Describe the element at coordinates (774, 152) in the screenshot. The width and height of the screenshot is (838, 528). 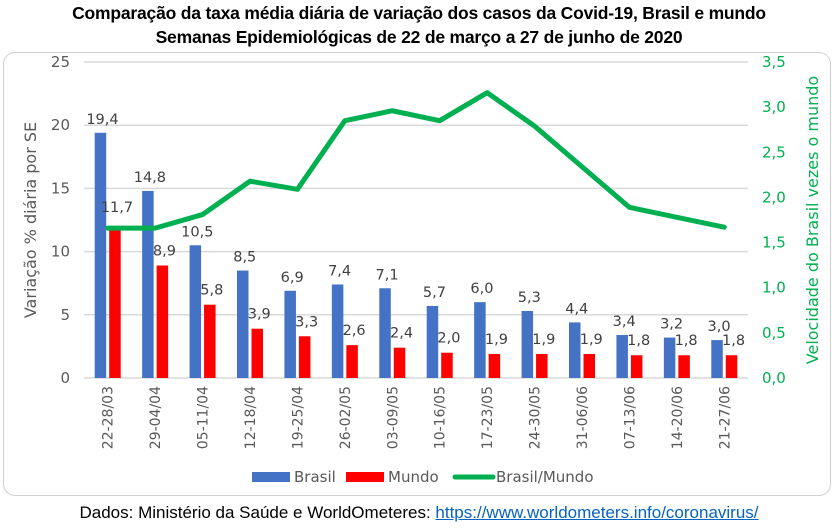
I see `y2-tick-label: 2,5` at that location.